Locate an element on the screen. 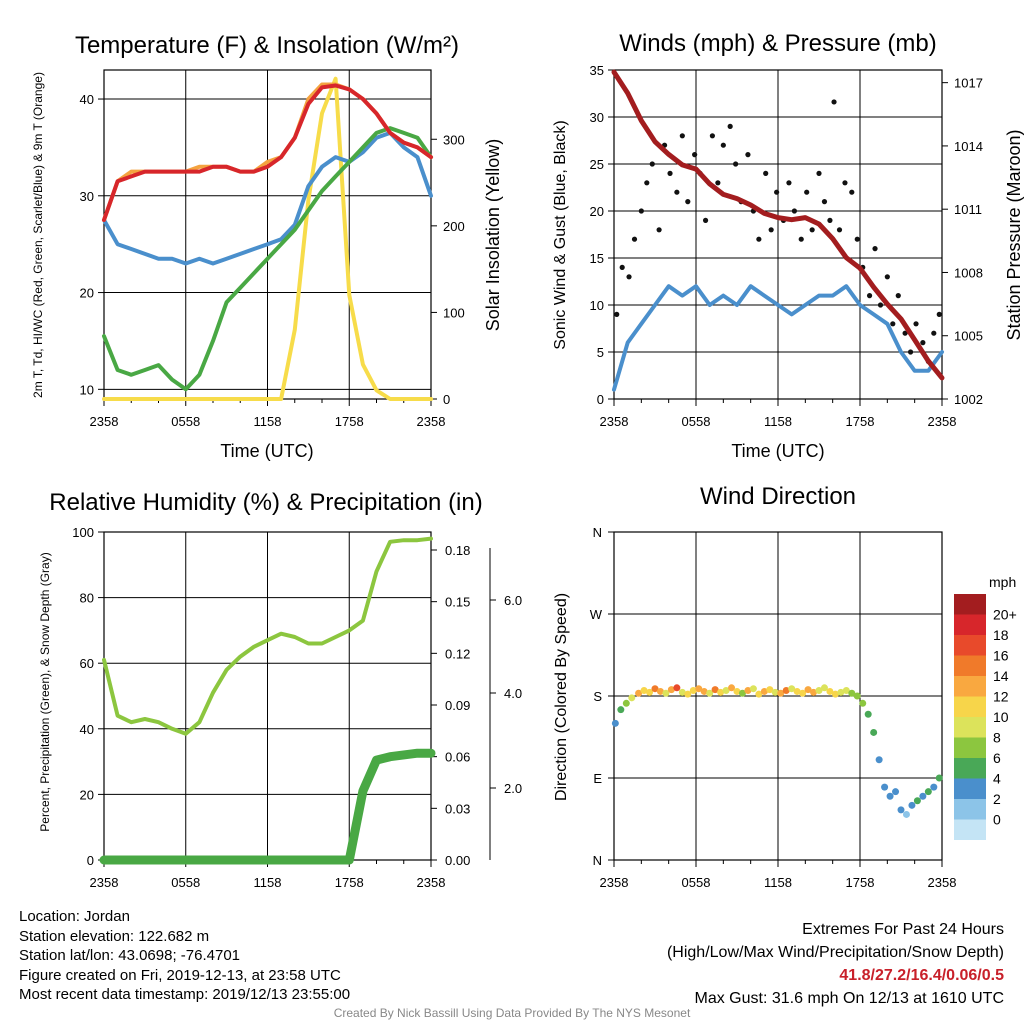 The height and width of the screenshot is (1024, 1024). extremes-values: 41.8/27.2/16.4/0.06/0.5 is located at coordinates (921, 975).